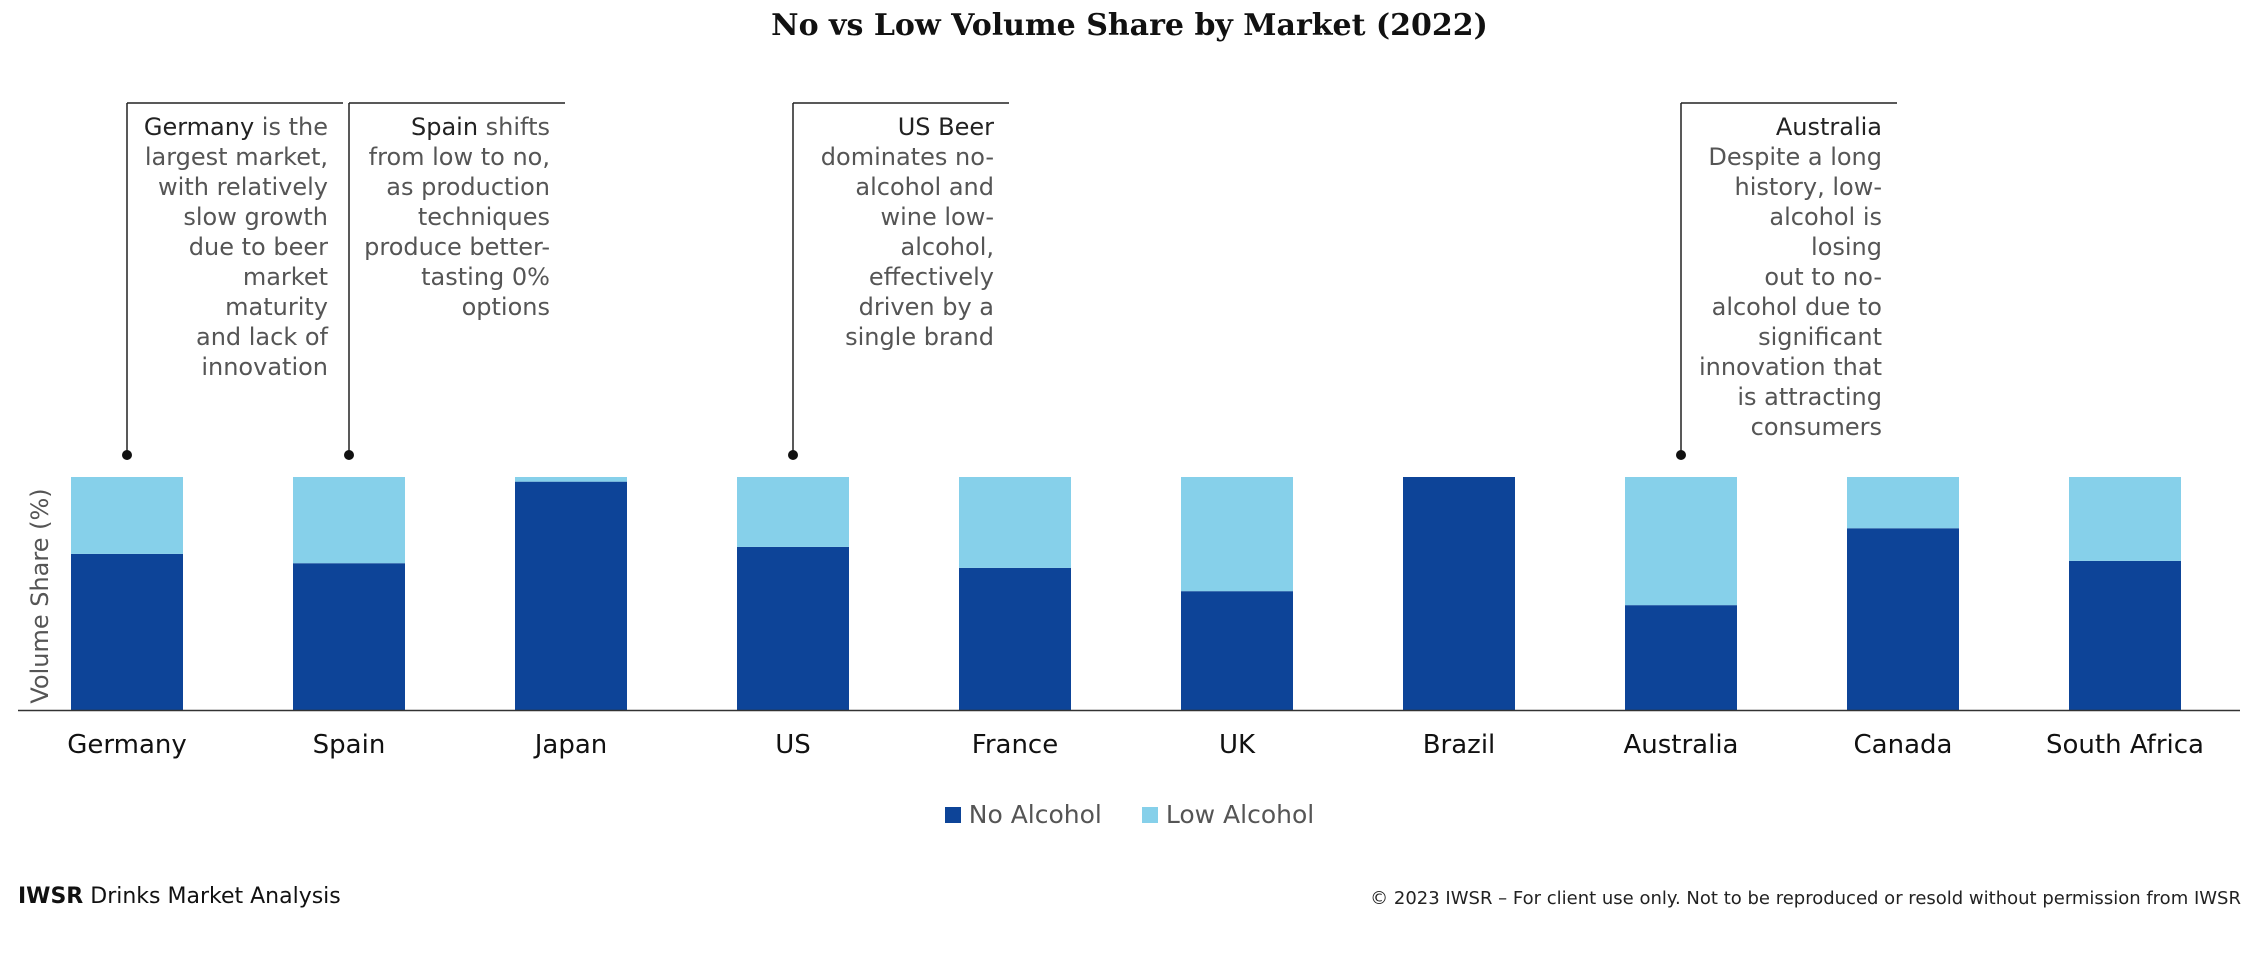 The height and width of the screenshot is (953, 2259). What do you see at coordinates (1015, 745) in the screenshot?
I see `x-tick-label-france: France` at bounding box center [1015, 745].